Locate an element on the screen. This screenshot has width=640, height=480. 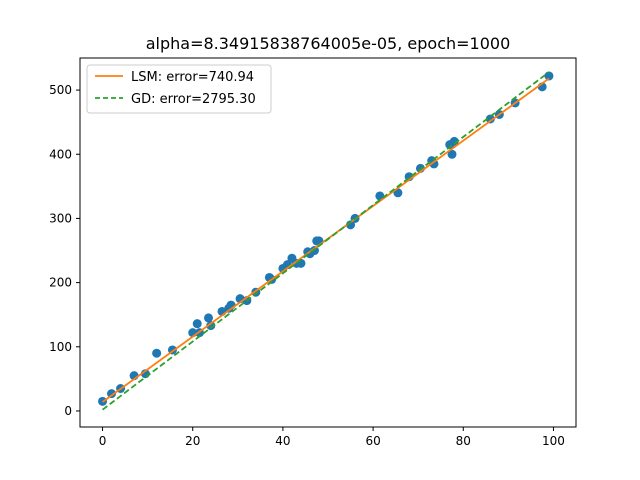
legend: LSM: error=740.94 GD: error=2795.30 is located at coordinates (179, 89).